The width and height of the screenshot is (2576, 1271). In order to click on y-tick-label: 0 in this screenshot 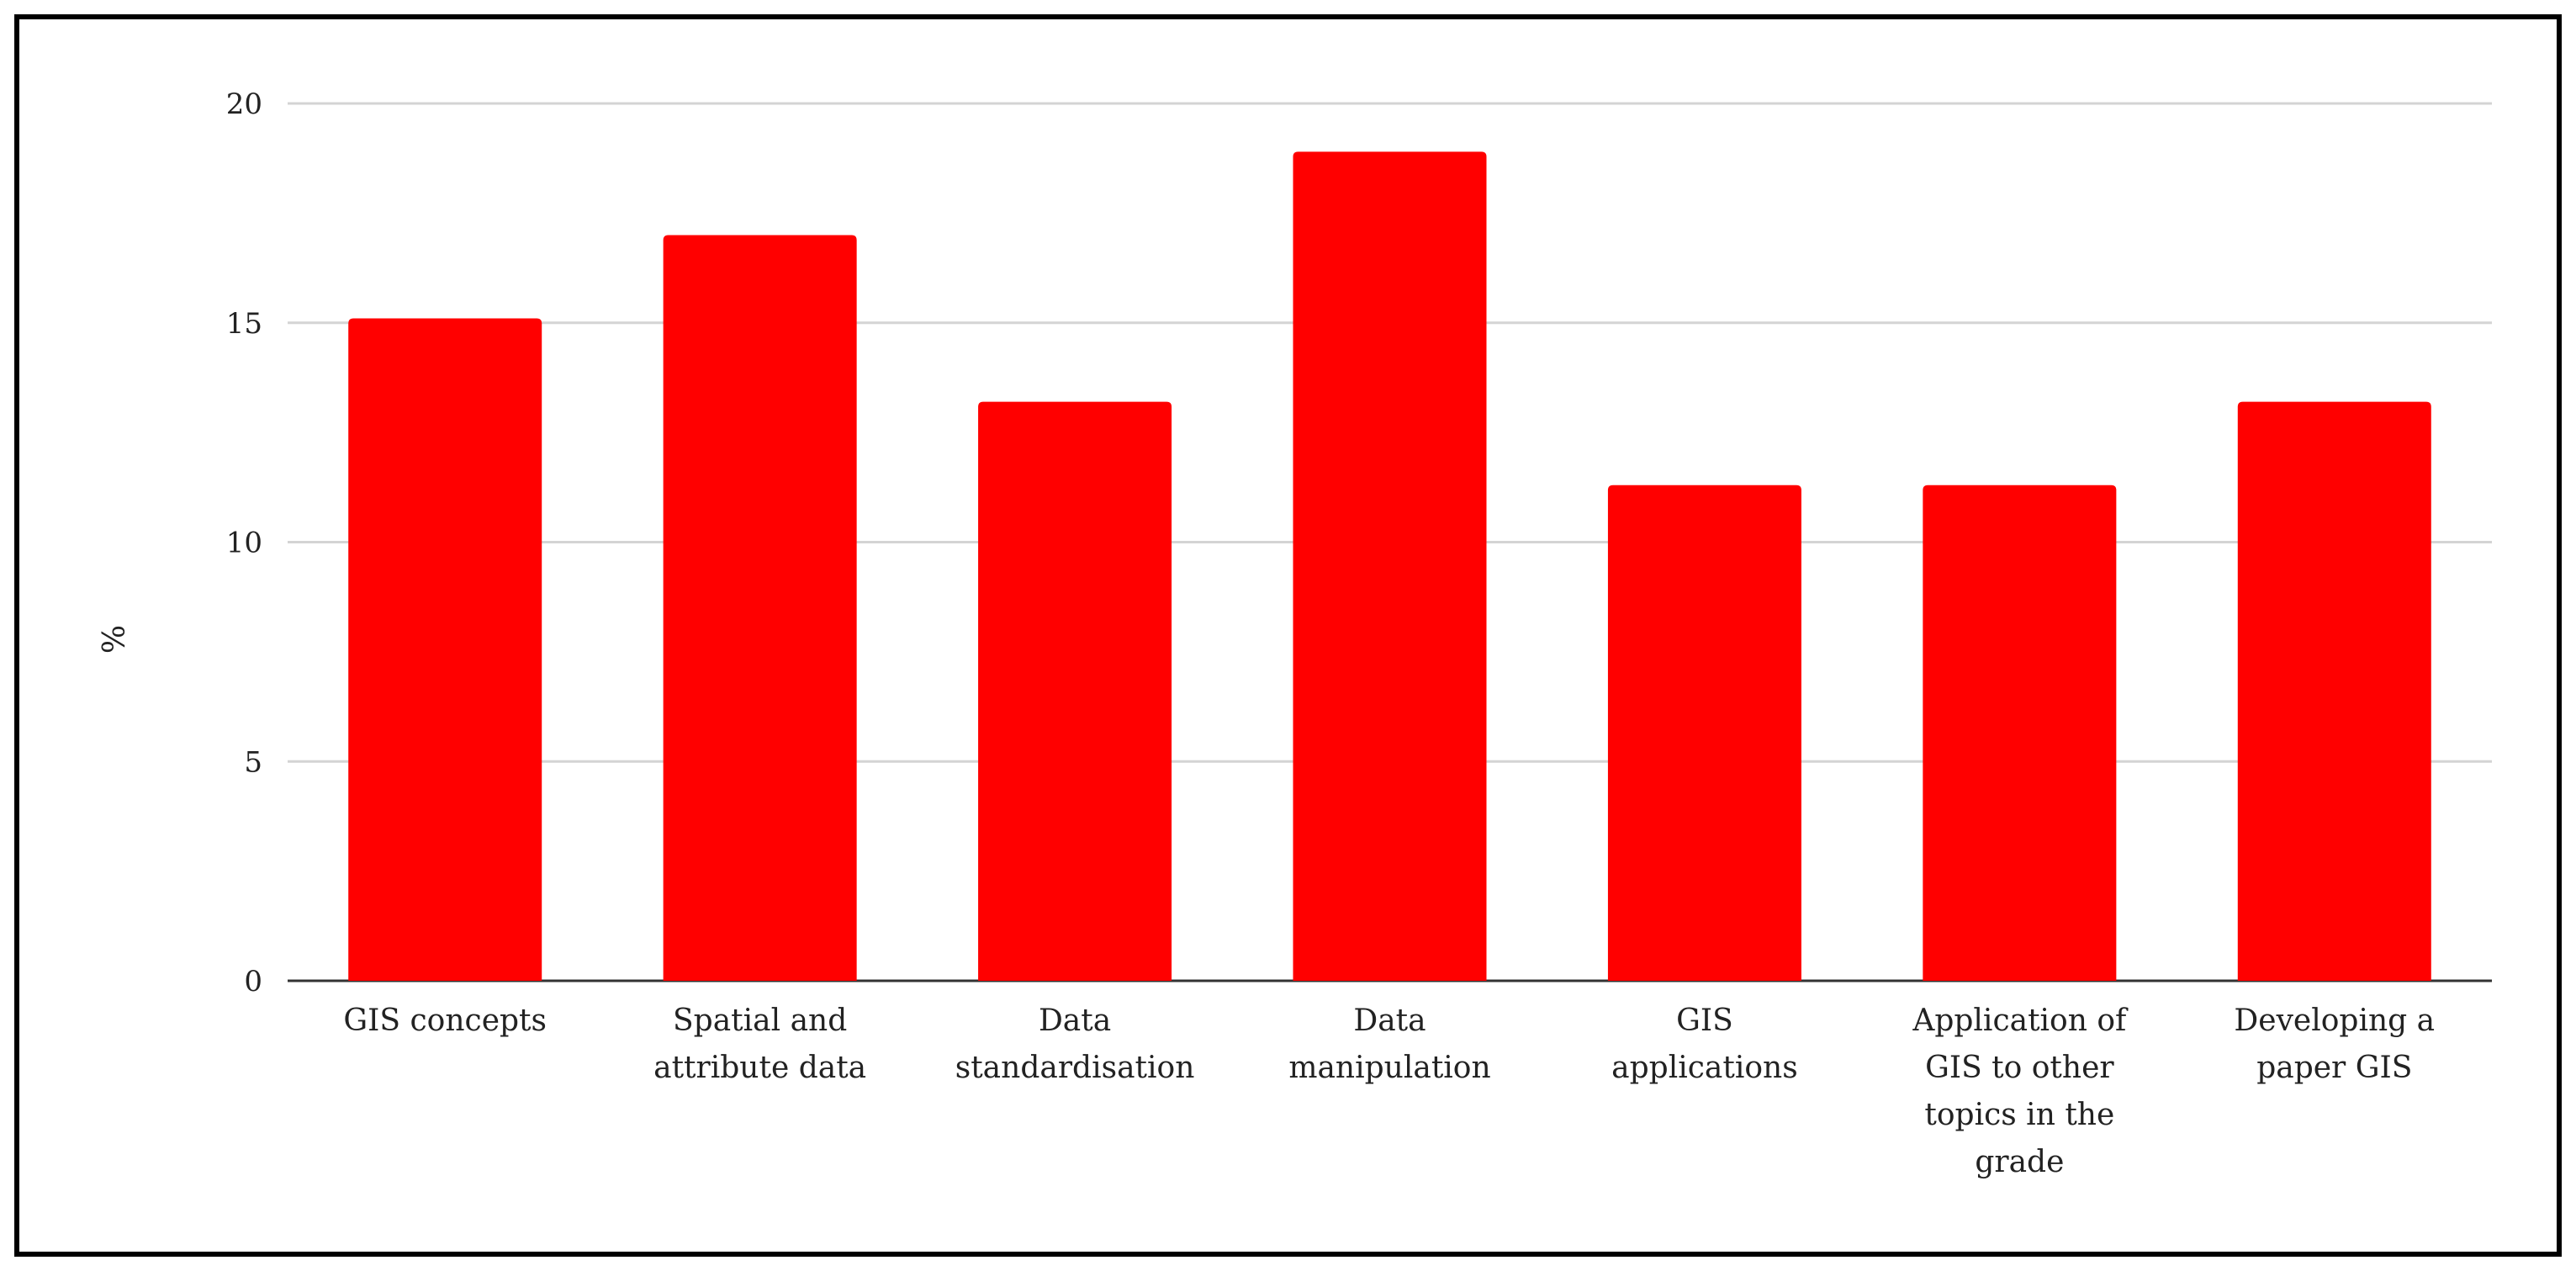, I will do `click(253, 981)`.